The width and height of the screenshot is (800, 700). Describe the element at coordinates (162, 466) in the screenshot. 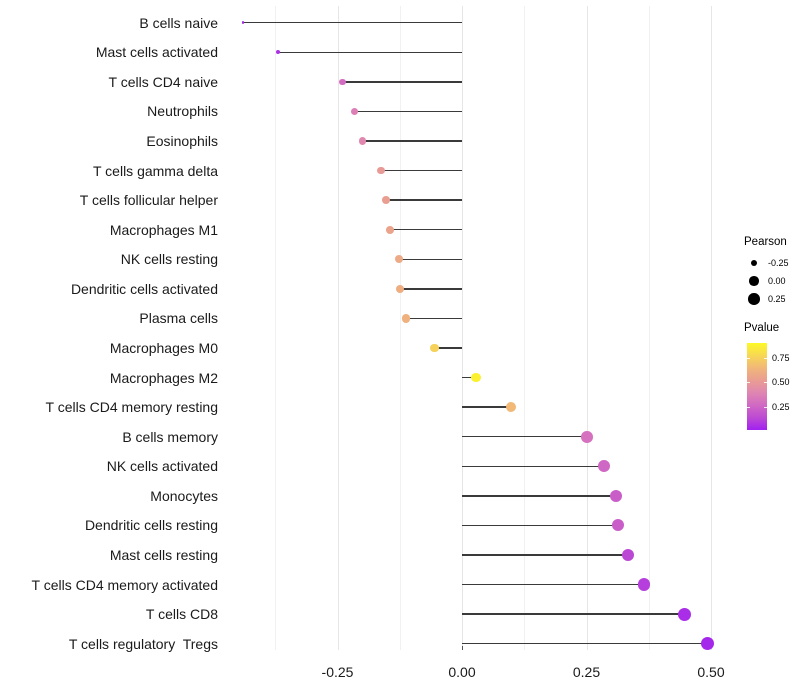

I see `category-label: NK cells activated` at that location.